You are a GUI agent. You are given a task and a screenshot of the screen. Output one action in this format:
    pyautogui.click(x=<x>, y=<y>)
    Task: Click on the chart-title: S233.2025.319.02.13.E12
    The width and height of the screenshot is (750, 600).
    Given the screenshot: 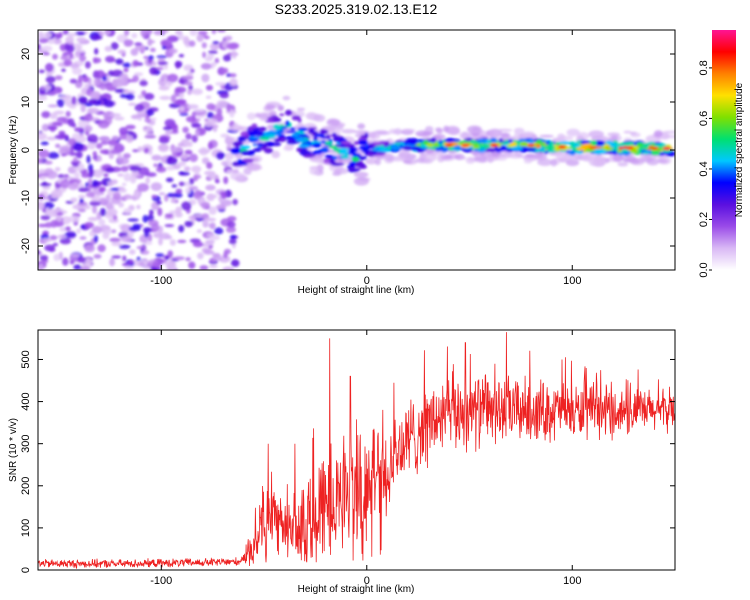 What is the action you would take?
    pyautogui.click(x=356, y=9)
    